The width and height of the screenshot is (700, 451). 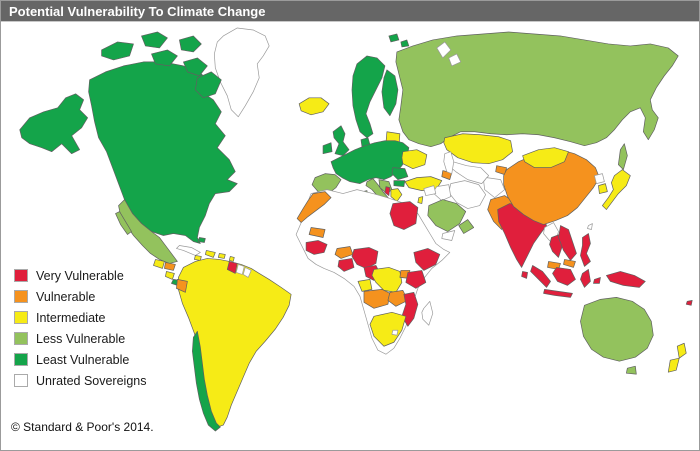 What do you see at coordinates (466, 226) in the screenshot?
I see `region-oman` at bounding box center [466, 226].